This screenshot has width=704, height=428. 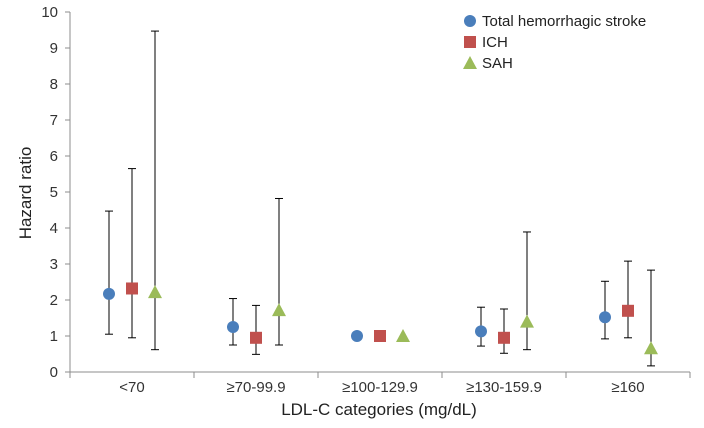 What do you see at coordinates (25, 193) in the screenshot?
I see `y-axis-title: Hazard ratio` at bounding box center [25, 193].